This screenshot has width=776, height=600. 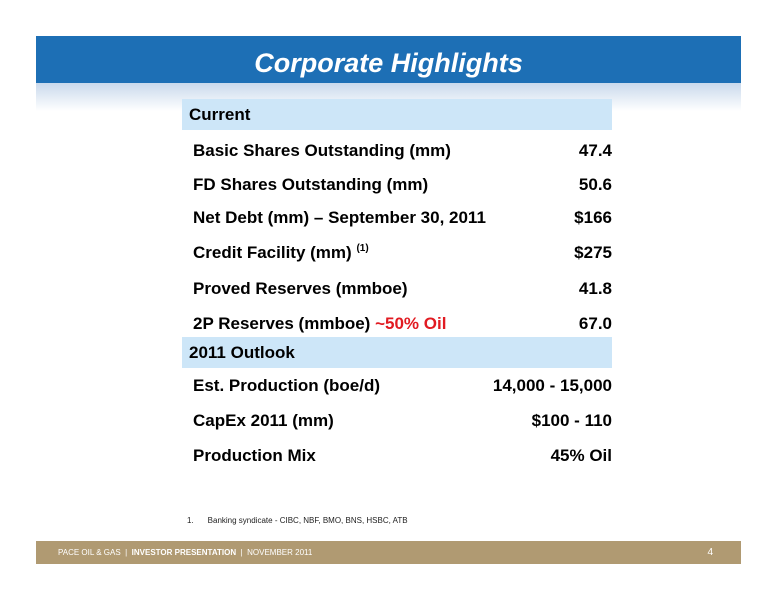 What do you see at coordinates (411, 323) in the screenshot?
I see `oil-percentage-note: ~50% Oil` at bounding box center [411, 323].